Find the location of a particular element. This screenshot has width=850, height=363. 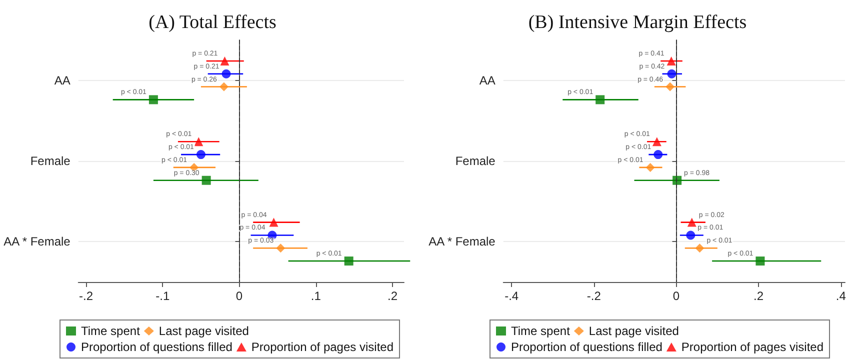

x-tick-label: -.4 is located at coordinates (511, 296).